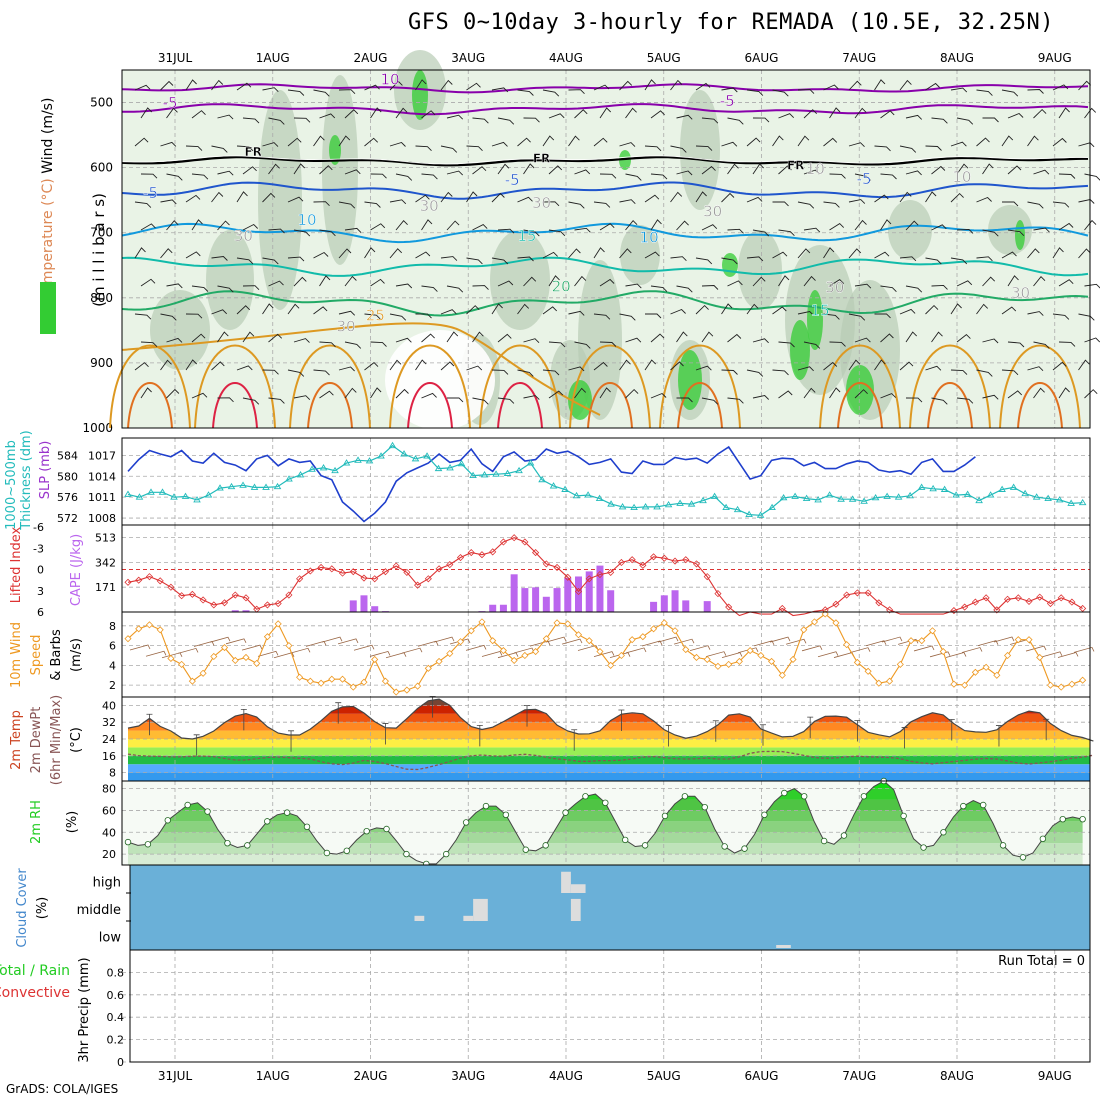  I want to click on temp-tick-label: 40, so click(109, 705).